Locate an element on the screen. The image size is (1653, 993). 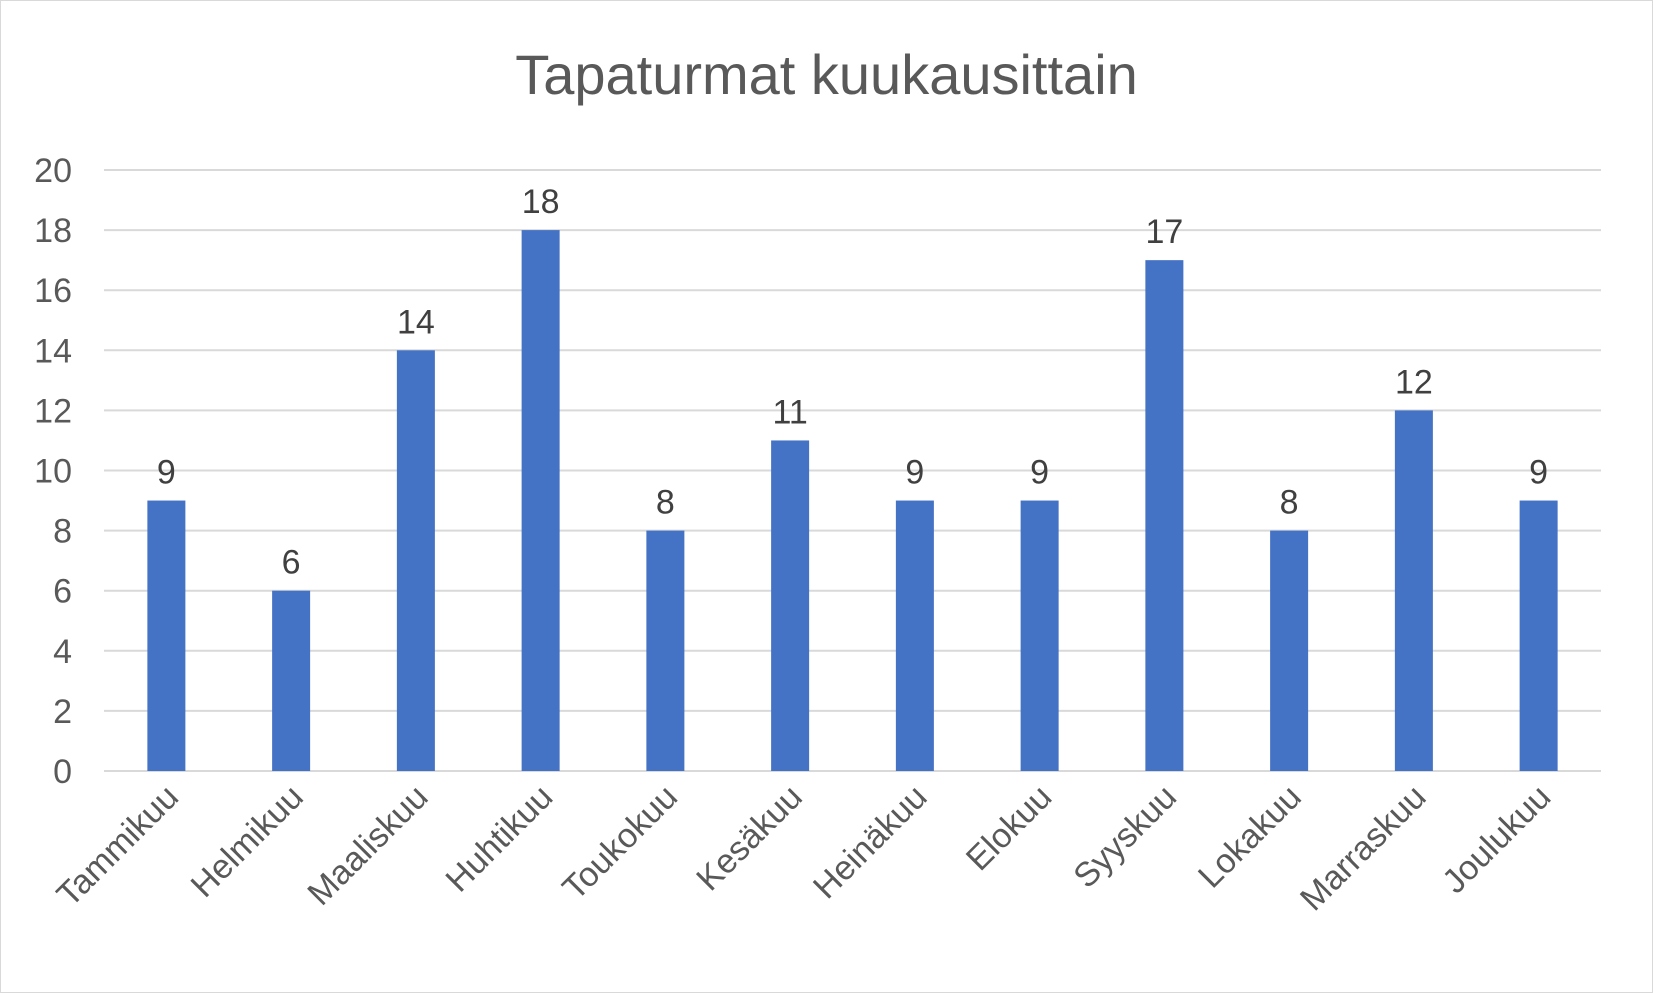
x-tick-label: Toukokuu is located at coordinates (620, 843).